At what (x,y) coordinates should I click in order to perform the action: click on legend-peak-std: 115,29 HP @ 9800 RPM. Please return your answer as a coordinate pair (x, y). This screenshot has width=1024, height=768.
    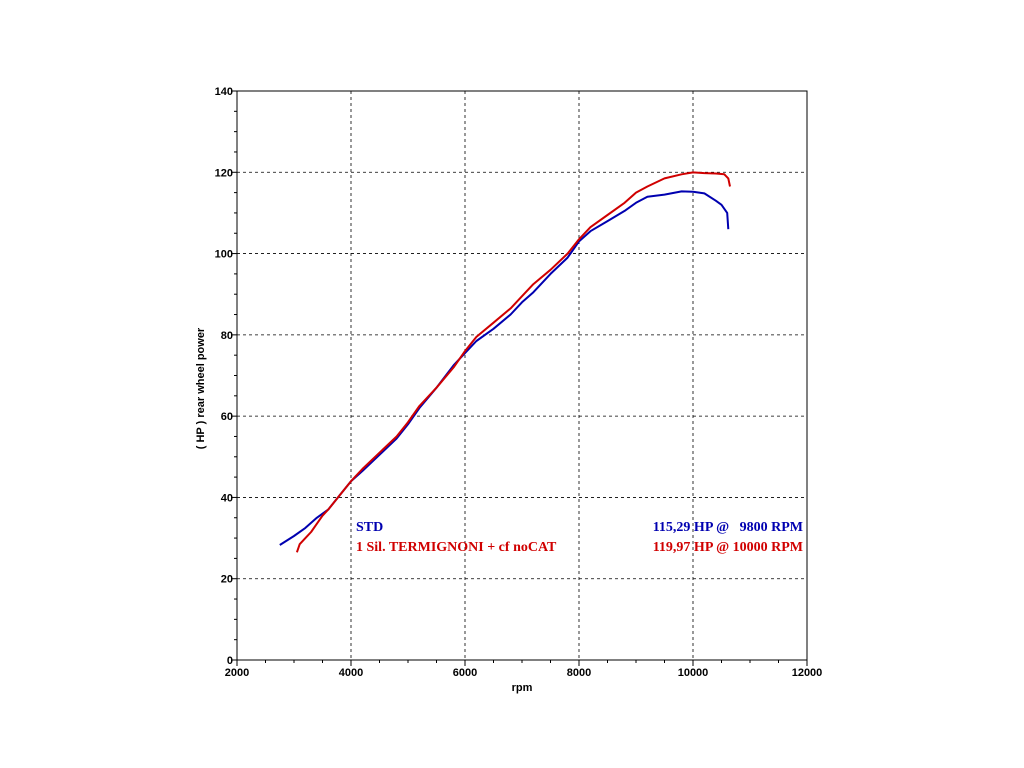
    Looking at the image, I should click on (728, 527).